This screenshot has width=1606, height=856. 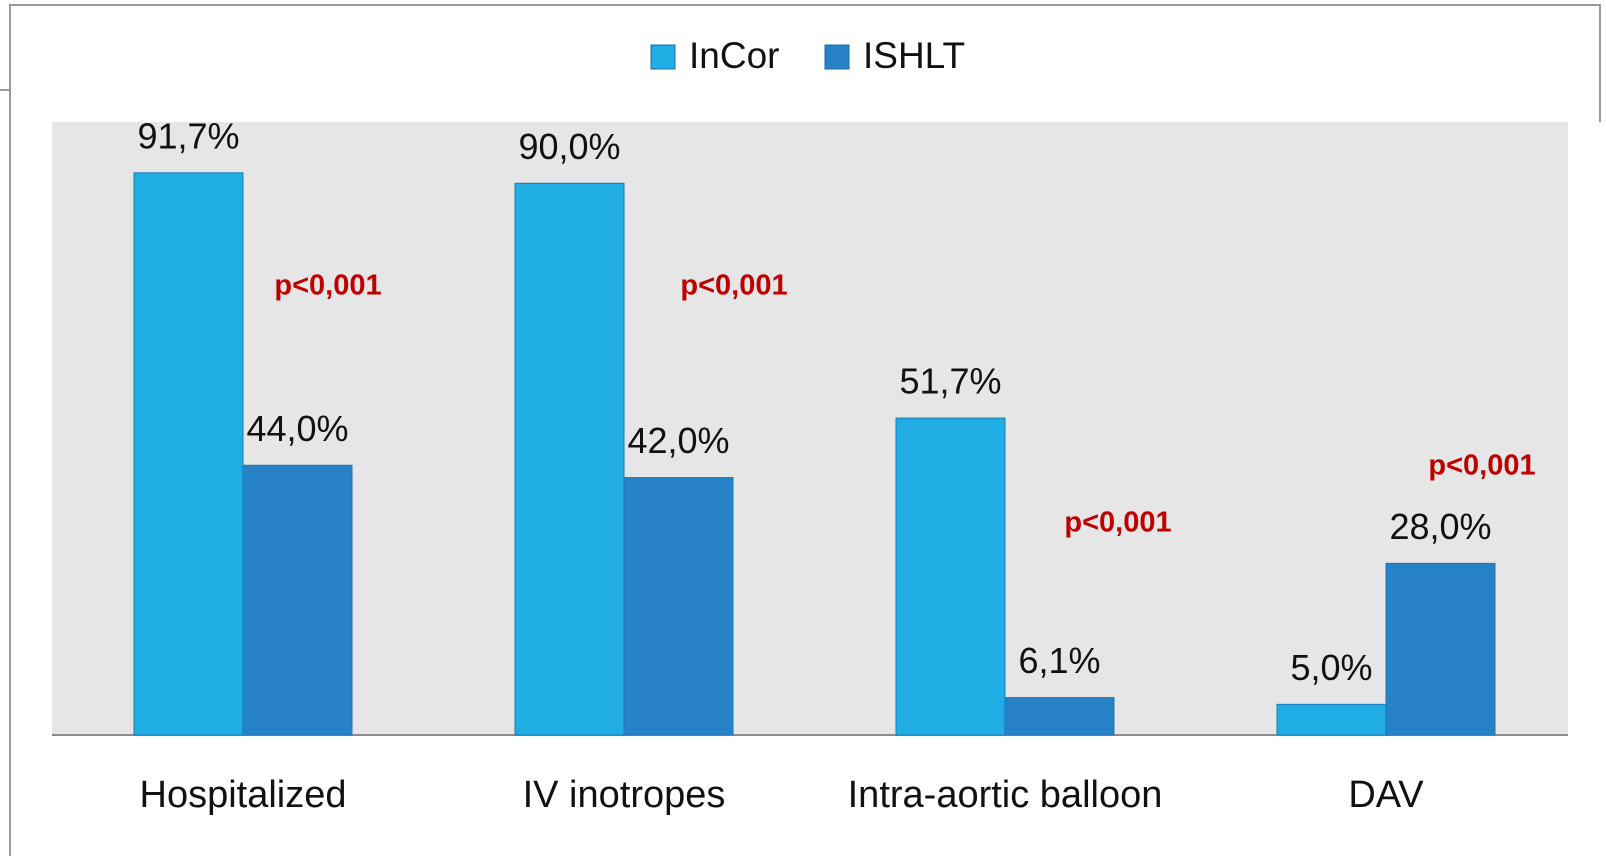 I want to click on data-label: 28,0%, so click(x=1440, y=526).